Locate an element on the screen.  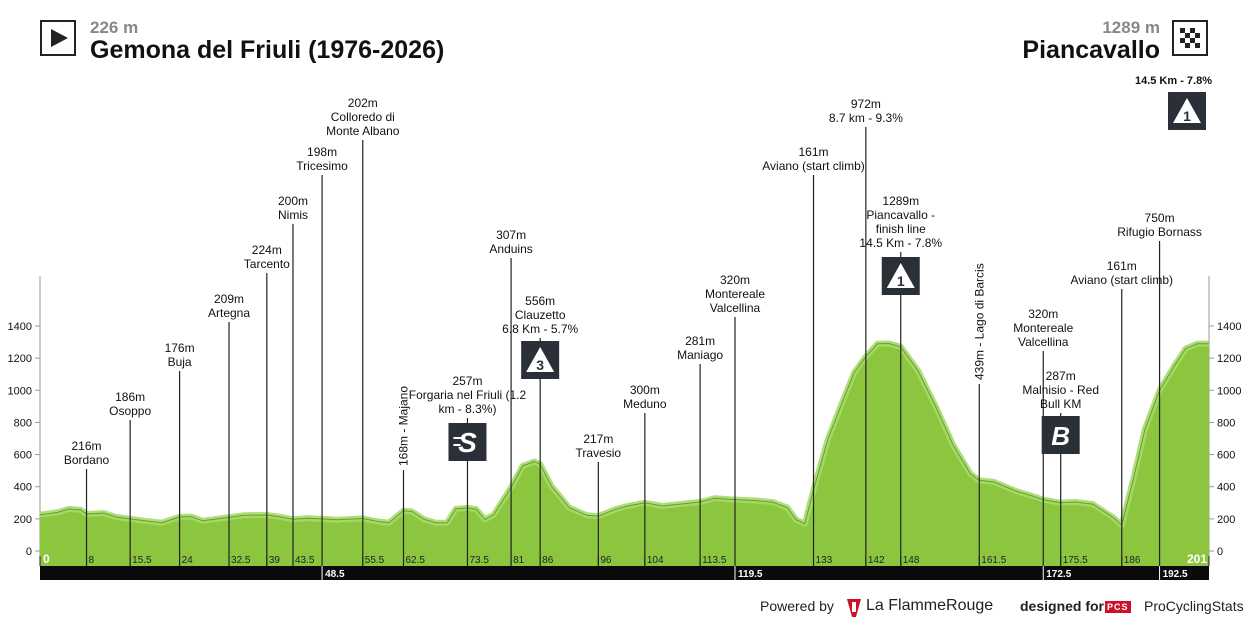
waypoint-label: 209m is located at coordinates (229, 299).